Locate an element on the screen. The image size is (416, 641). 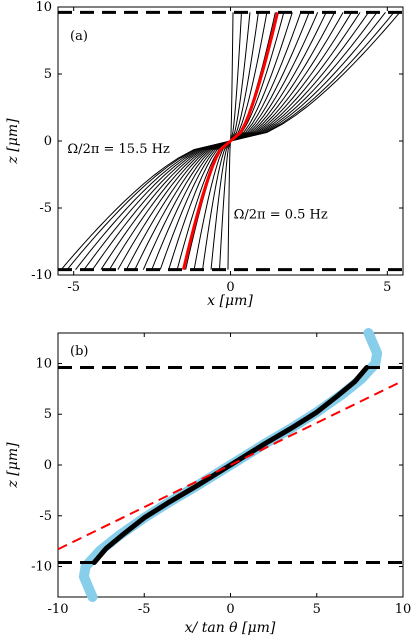
panel-a-y-tick-label: -5 is located at coordinates (45, 208).